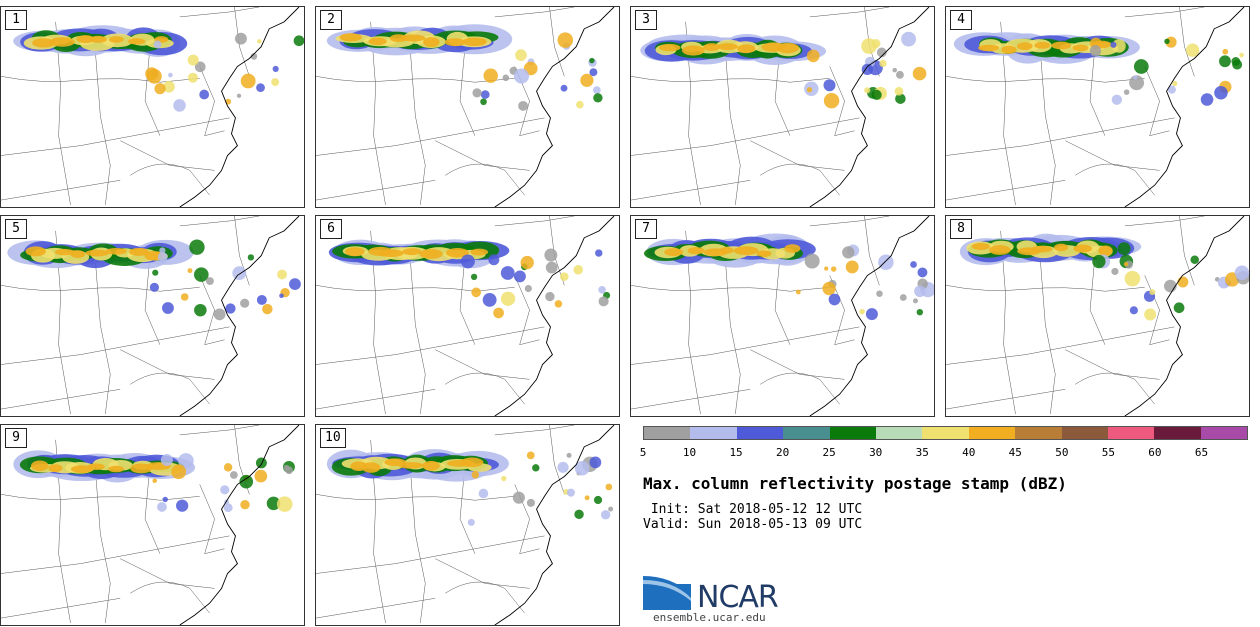 Image resolution: width=1260 pixels, height=627 pixels. I want to click on member-panel: 4, so click(1097, 107).